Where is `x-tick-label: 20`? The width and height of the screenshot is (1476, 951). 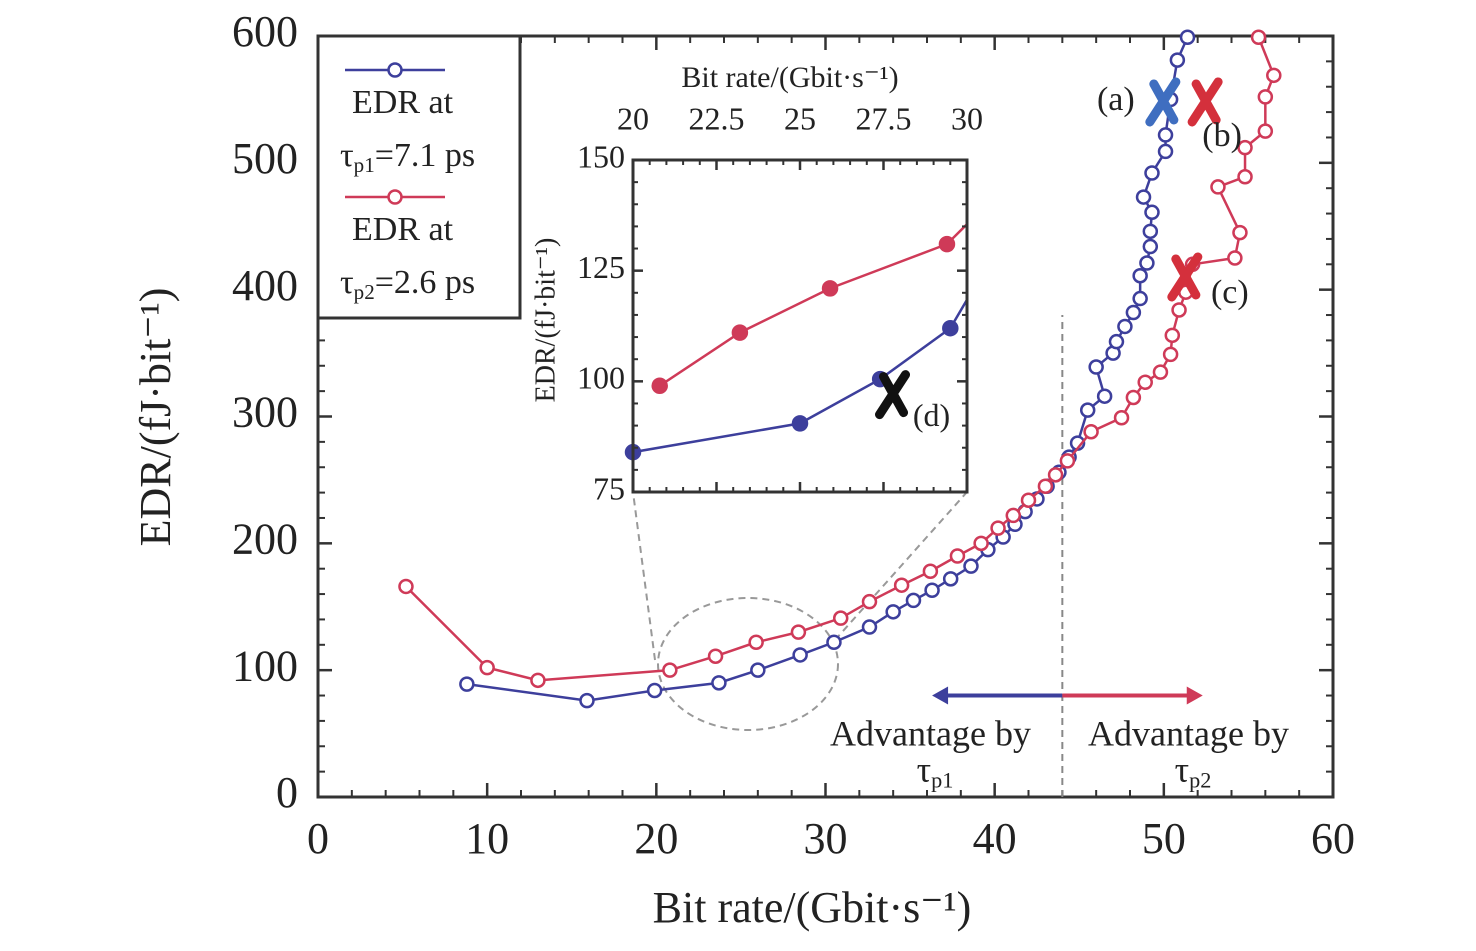
x-tick-label: 20 is located at coordinates (633, 118).